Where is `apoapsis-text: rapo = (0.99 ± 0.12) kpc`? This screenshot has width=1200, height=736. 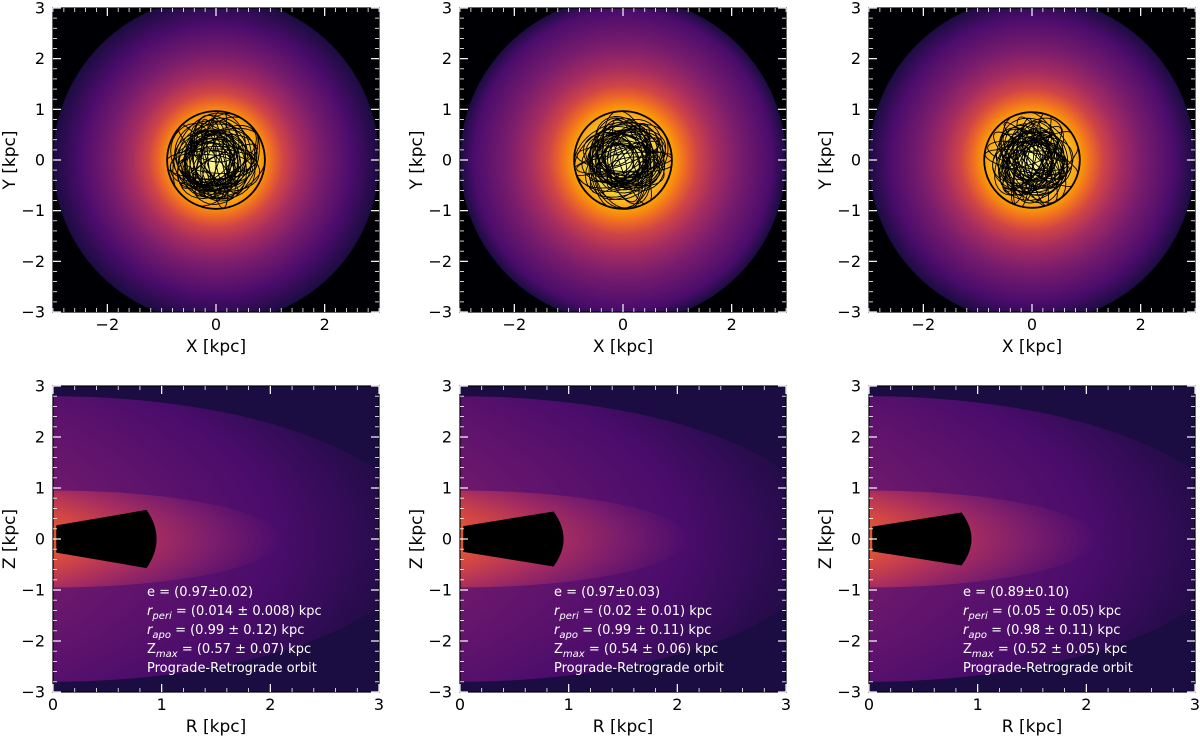 apoapsis-text: rapo = (0.99 ± 0.12) kpc is located at coordinates (225, 632).